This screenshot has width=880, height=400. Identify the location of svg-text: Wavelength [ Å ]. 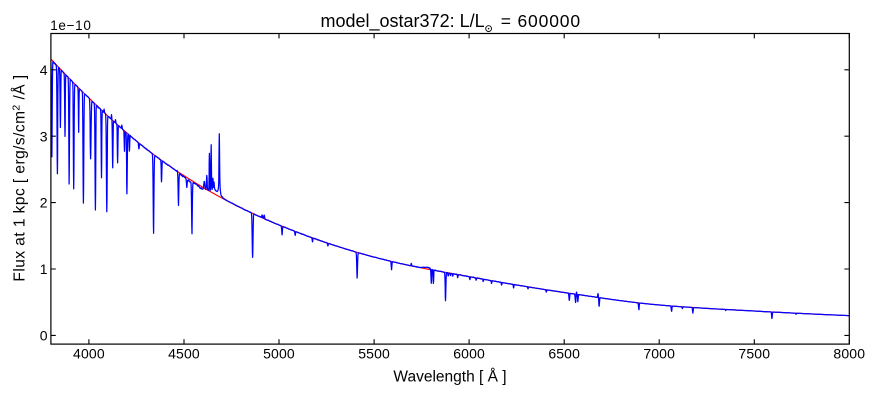
(449, 377).